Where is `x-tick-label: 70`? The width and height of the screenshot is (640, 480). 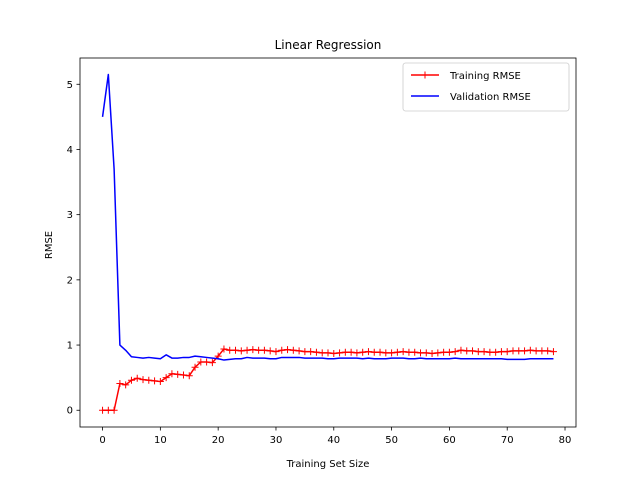 x-tick-label: 70 is located at coordinates (507, 440).